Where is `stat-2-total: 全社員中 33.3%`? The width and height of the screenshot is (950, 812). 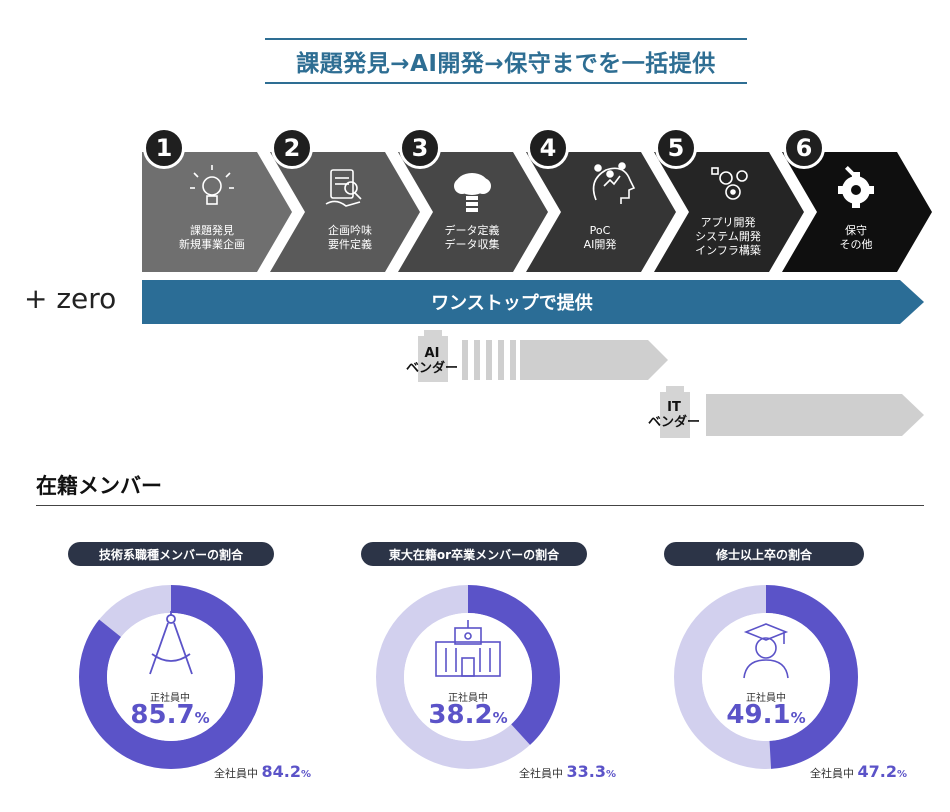
stat-2-total: 全社員中 33.3% is located at coordinates (567, 771).